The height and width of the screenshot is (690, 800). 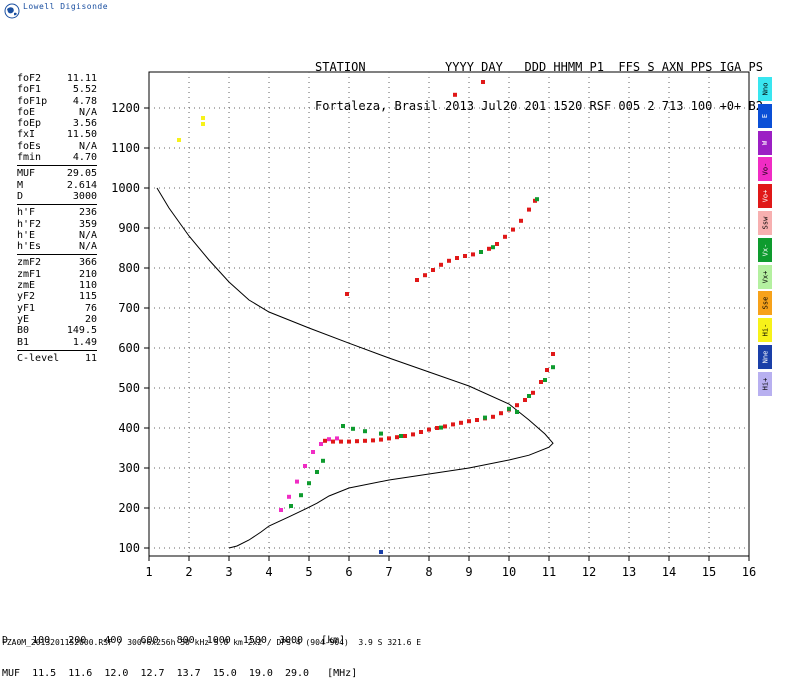 What do you see at coordinates (87, 224) in the screenshot?
I see `param-value: 359` at bounding box center [87, 224].